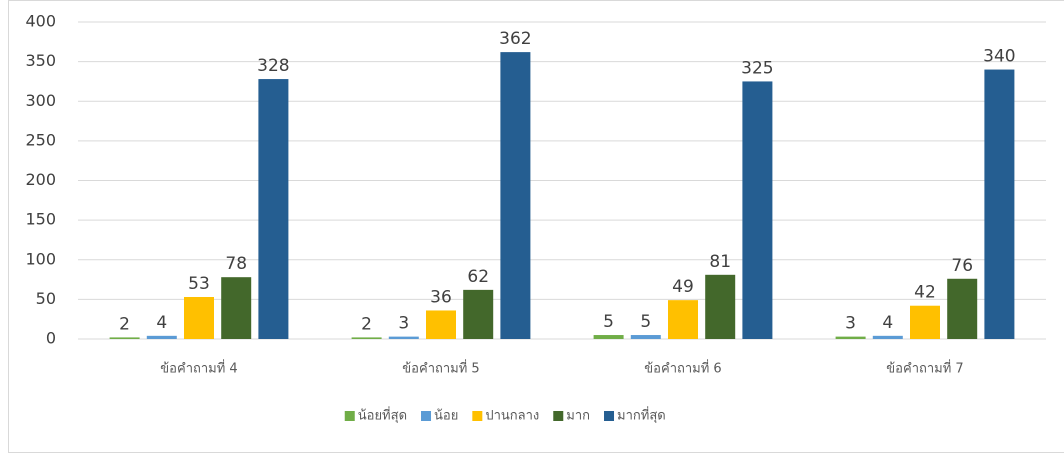 This screenshot has width=1064, height=454. What do you see at coordinates (757, 68) in the screenshot?
I see `data-label: 325` at bounding box center [757, 68].